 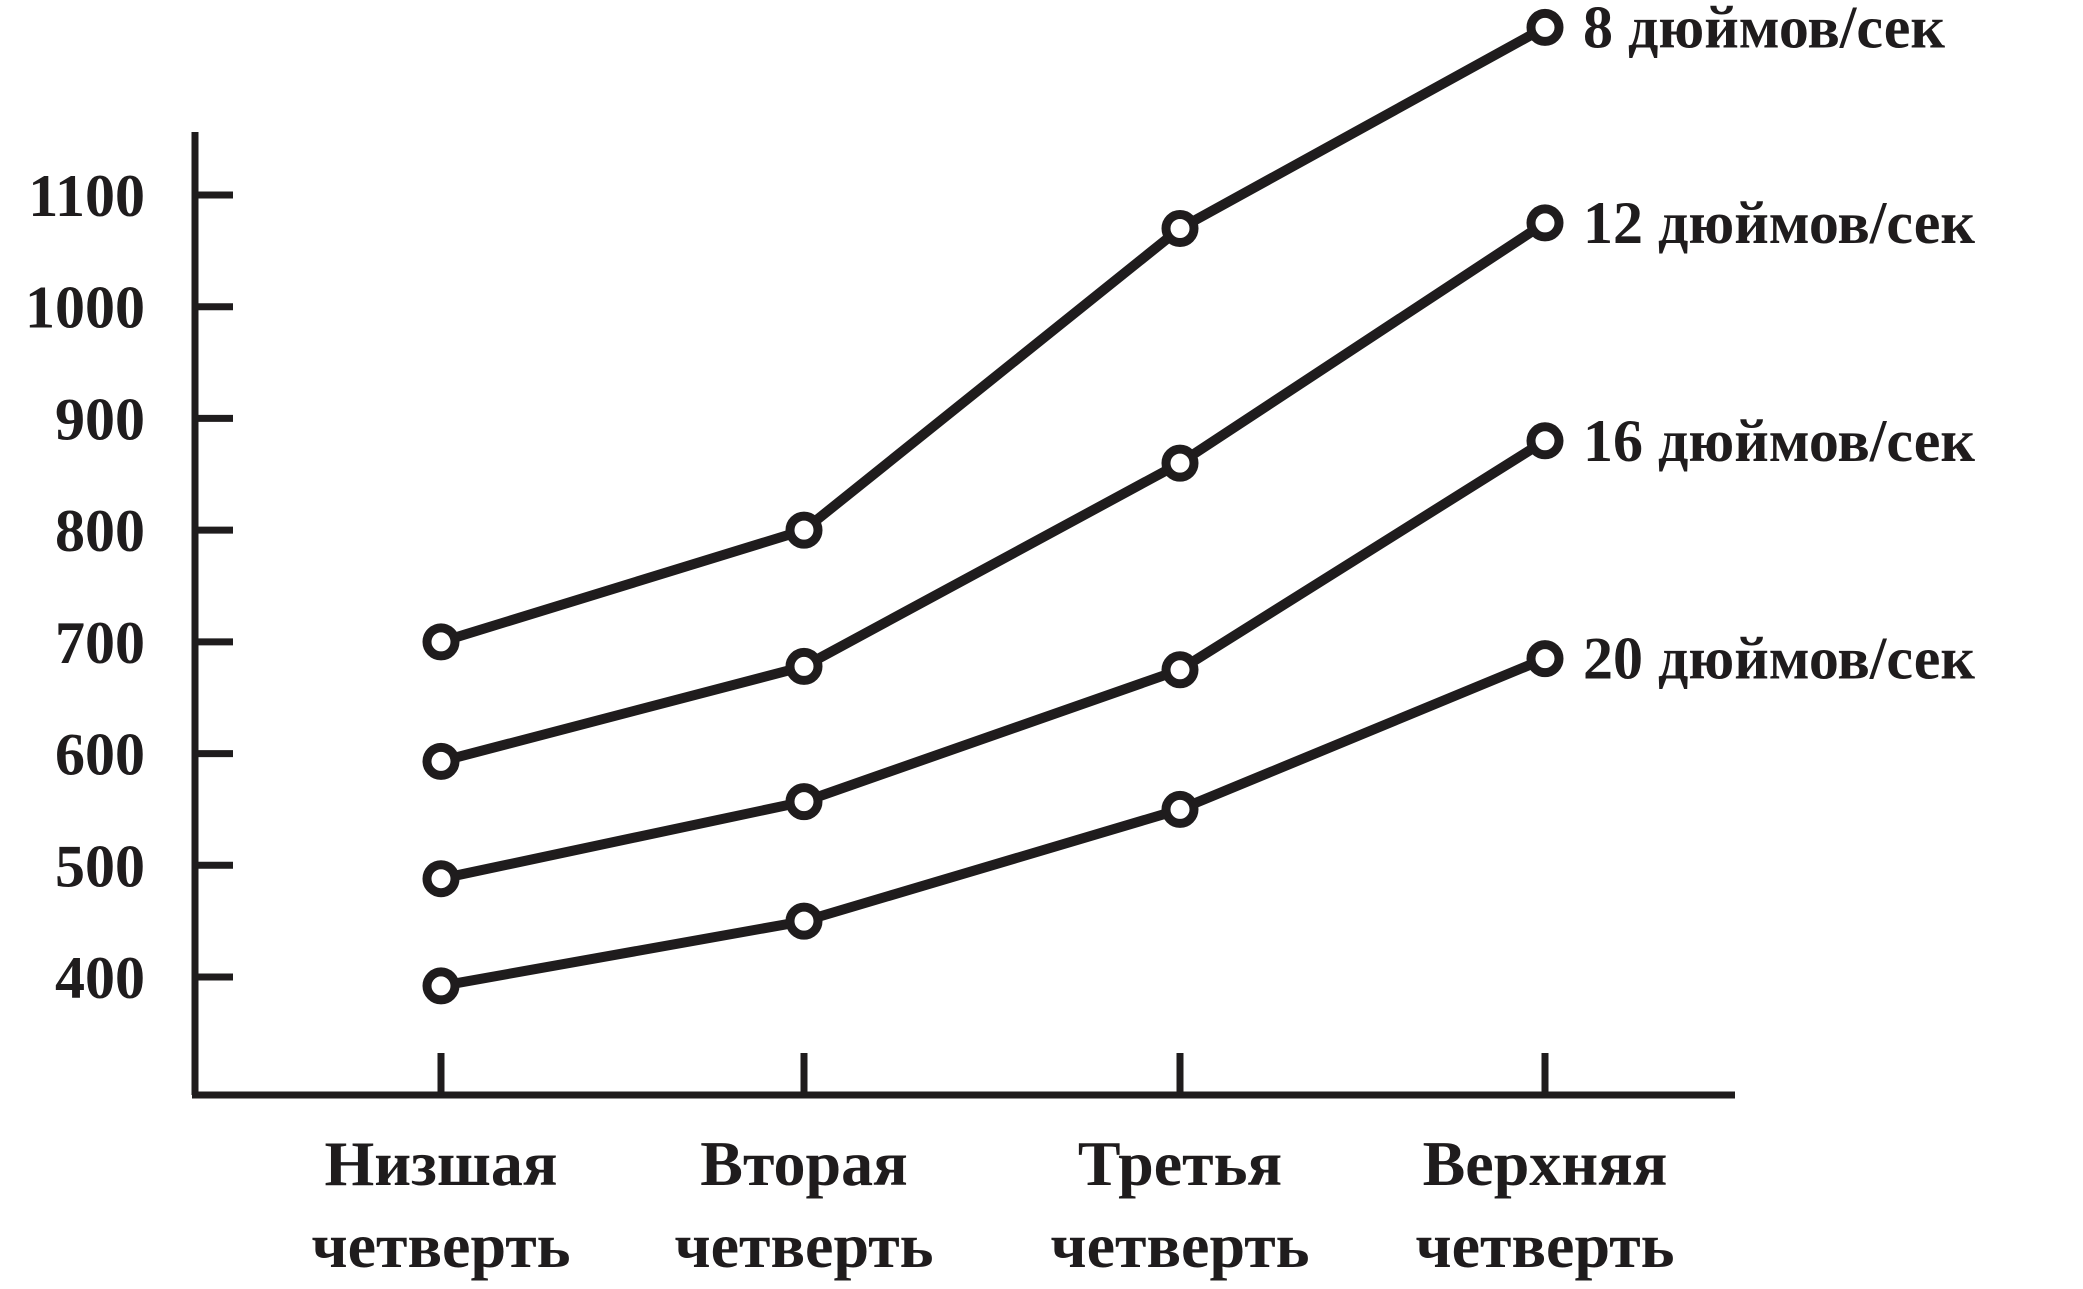 I want to click on series-label: 20 дюймов/сек, so click(x=1779, y=659).